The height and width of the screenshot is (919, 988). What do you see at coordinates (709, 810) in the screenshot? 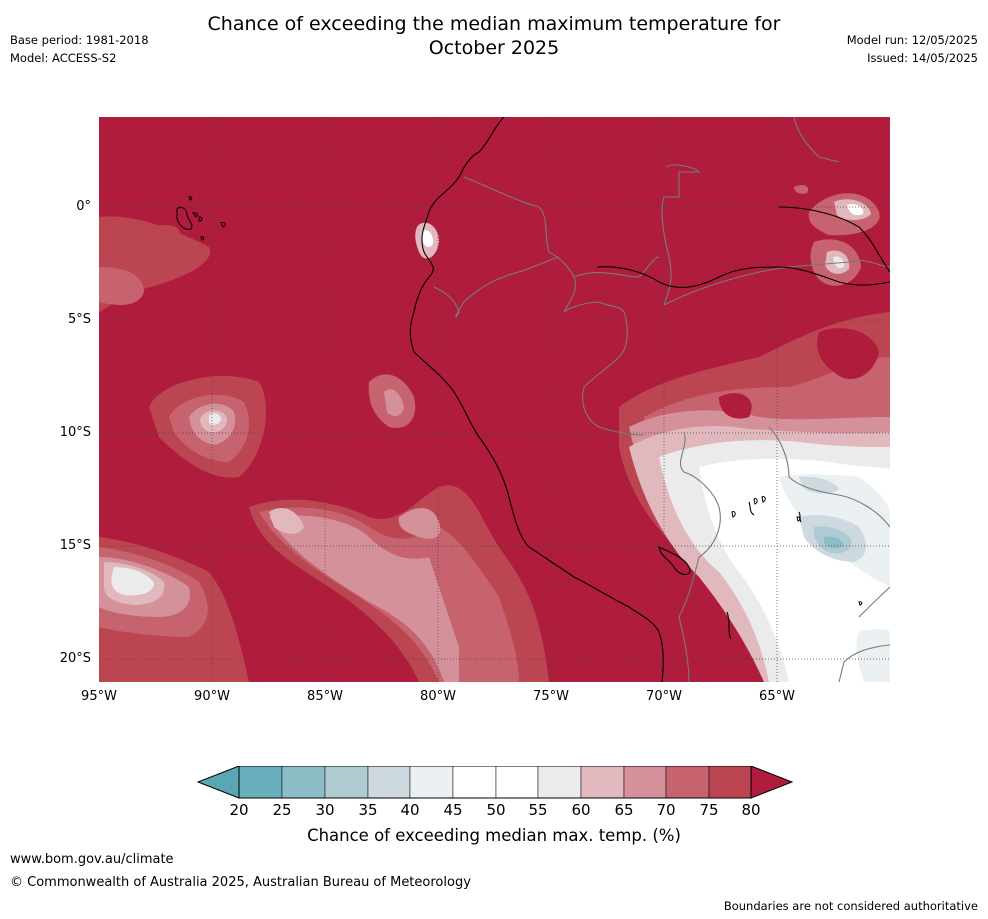
I see `colorbar-tick: 75` at bounding box center [709, 810].